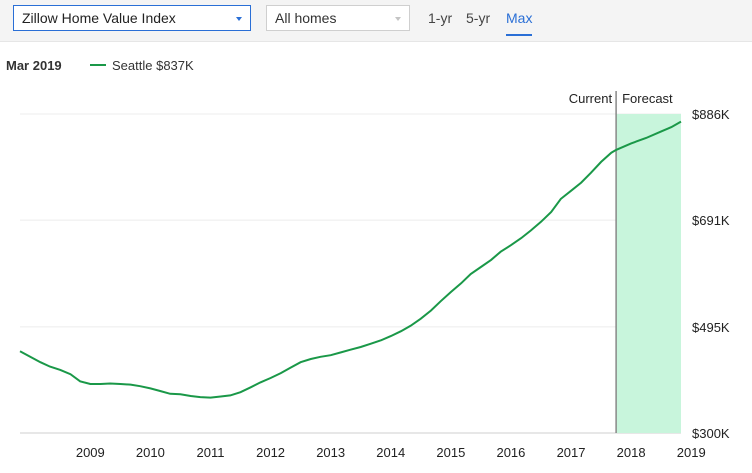 The height and width of the screenshot is (473, 752). I want to click on y-tick-label: $300K, so click(711, 433).